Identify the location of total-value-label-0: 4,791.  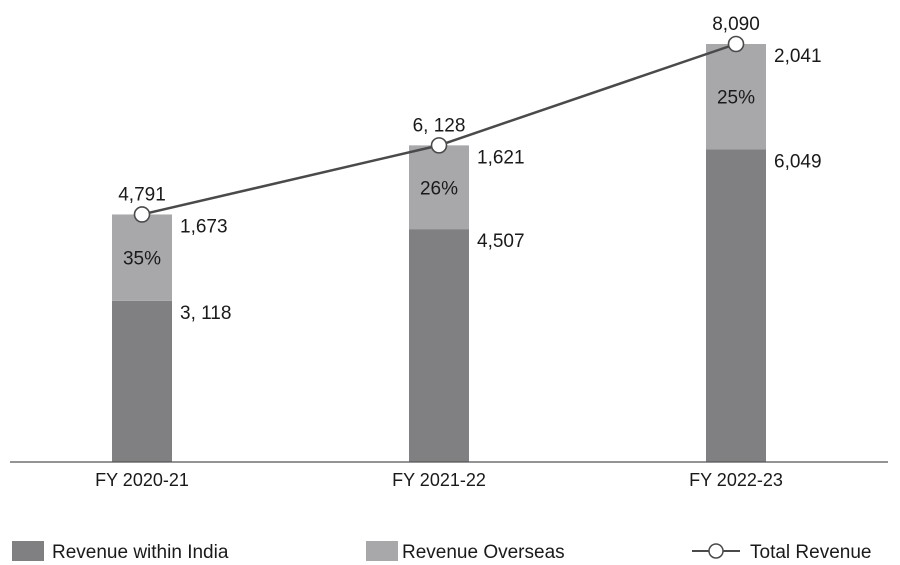
(142, 194).